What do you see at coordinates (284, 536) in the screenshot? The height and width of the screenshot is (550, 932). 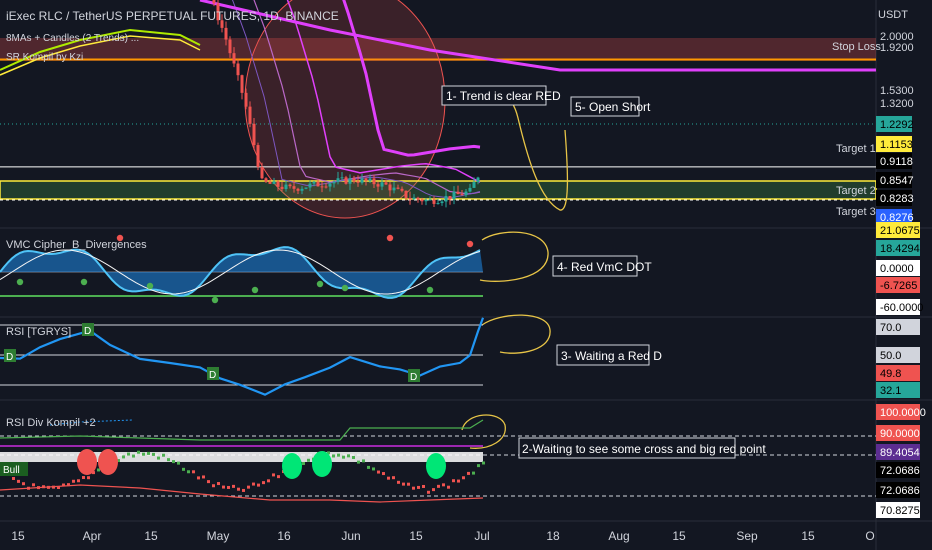 I see `time-tick-label: 16` at bounding box center [284, 536].